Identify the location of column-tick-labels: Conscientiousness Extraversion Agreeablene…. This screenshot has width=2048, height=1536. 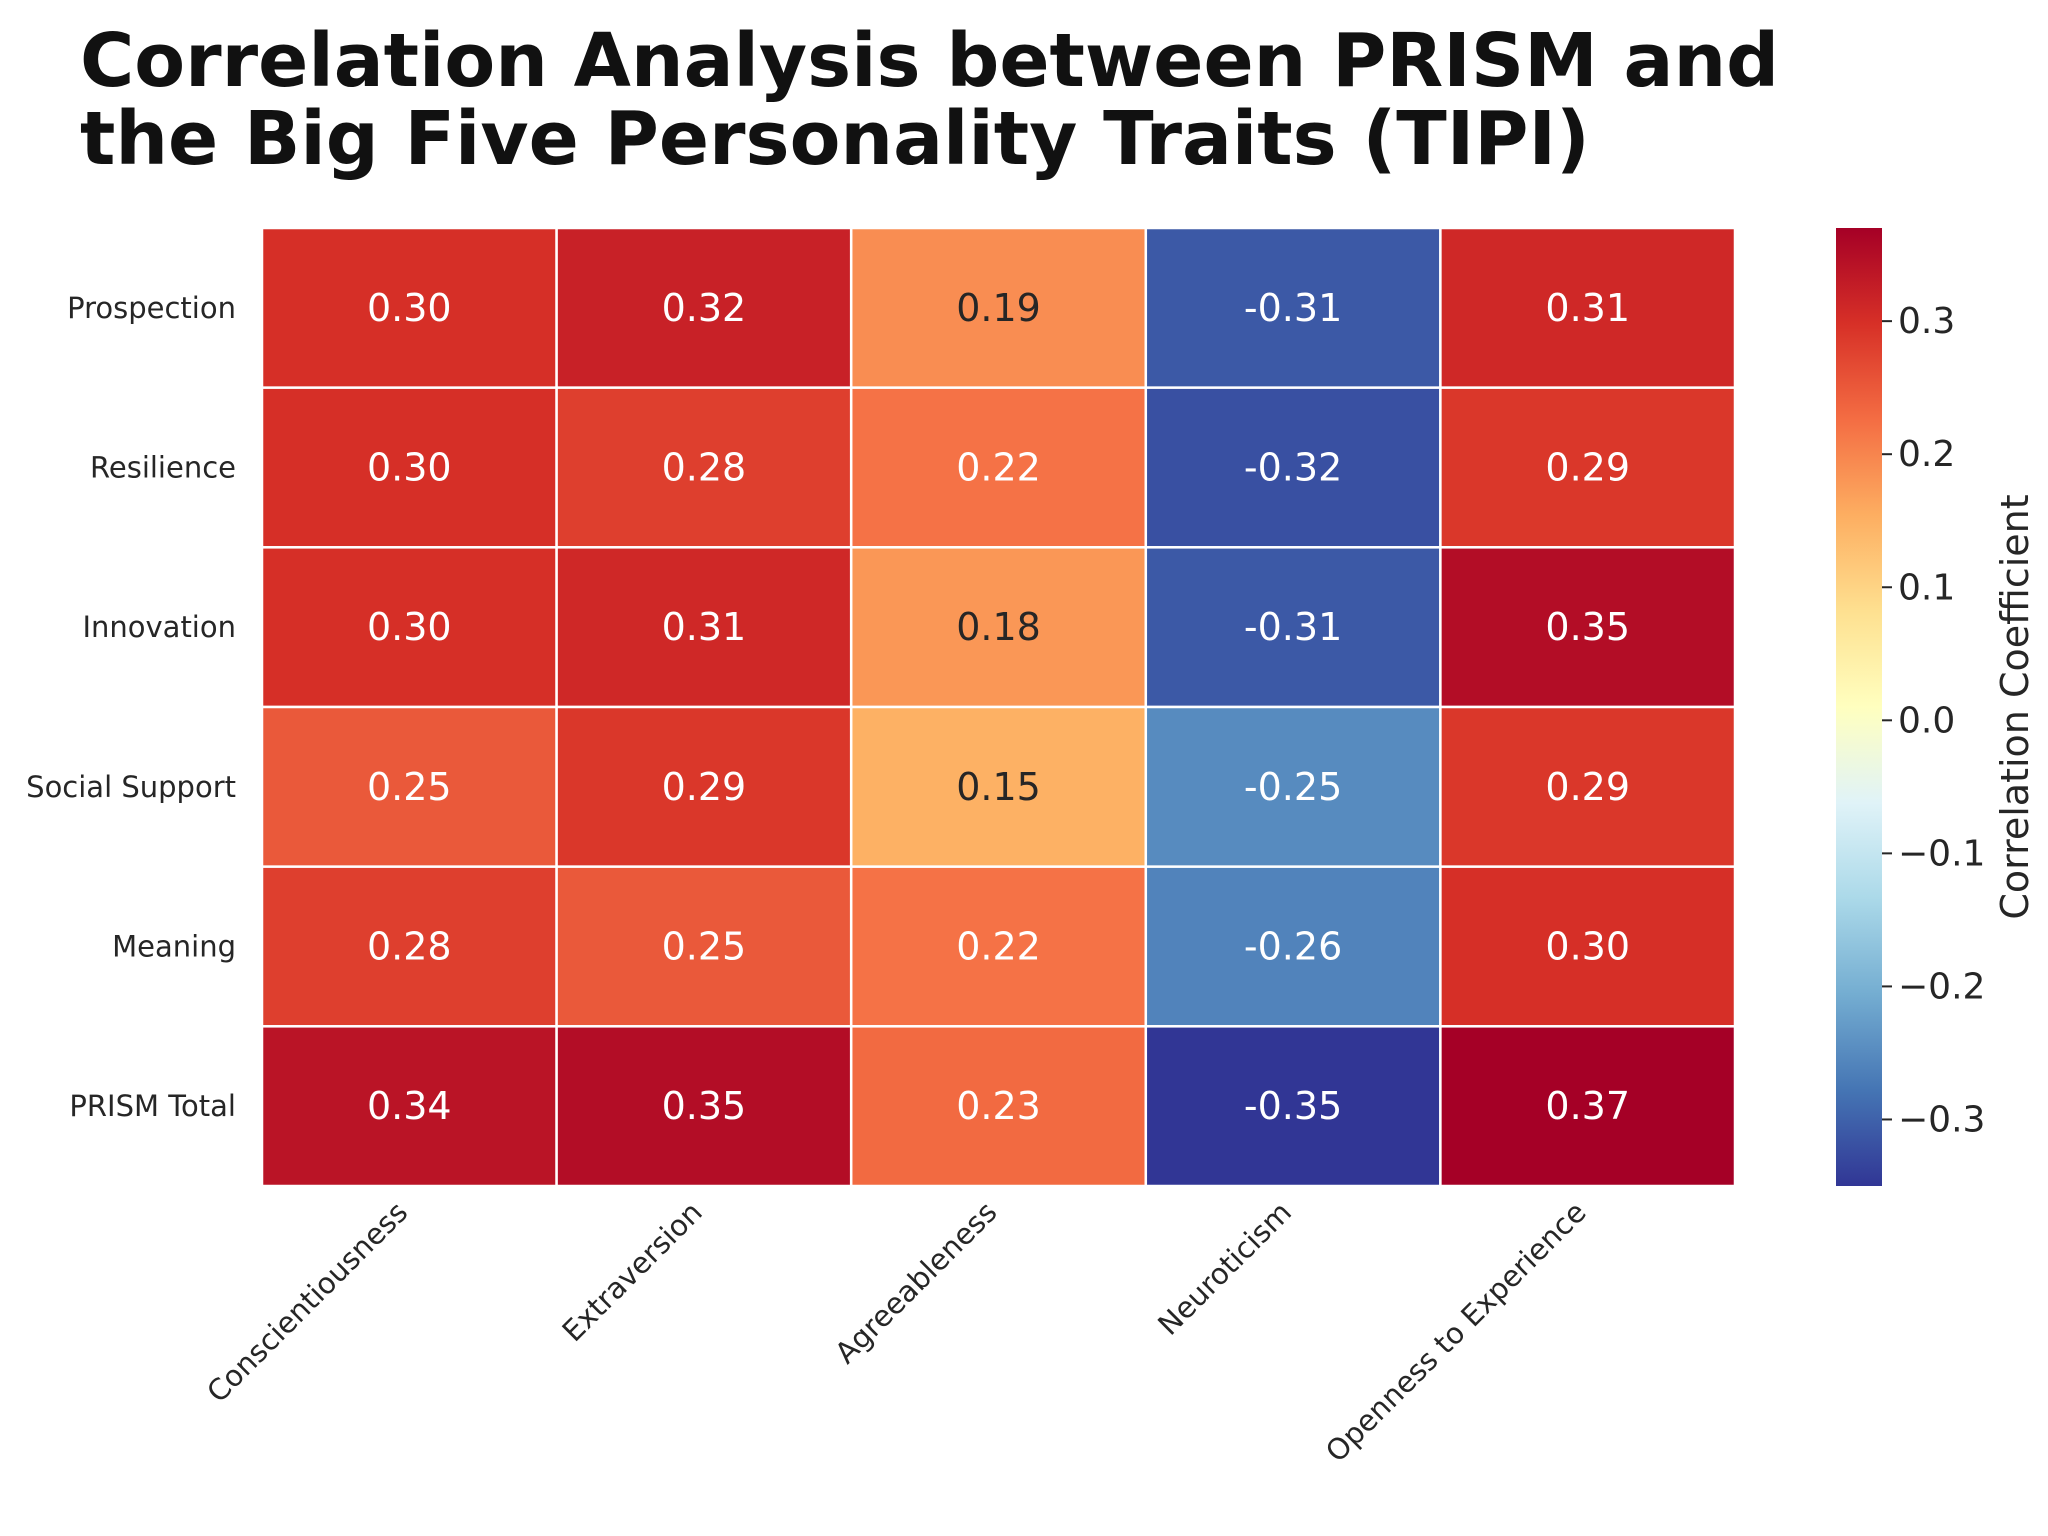
(896, 1332).